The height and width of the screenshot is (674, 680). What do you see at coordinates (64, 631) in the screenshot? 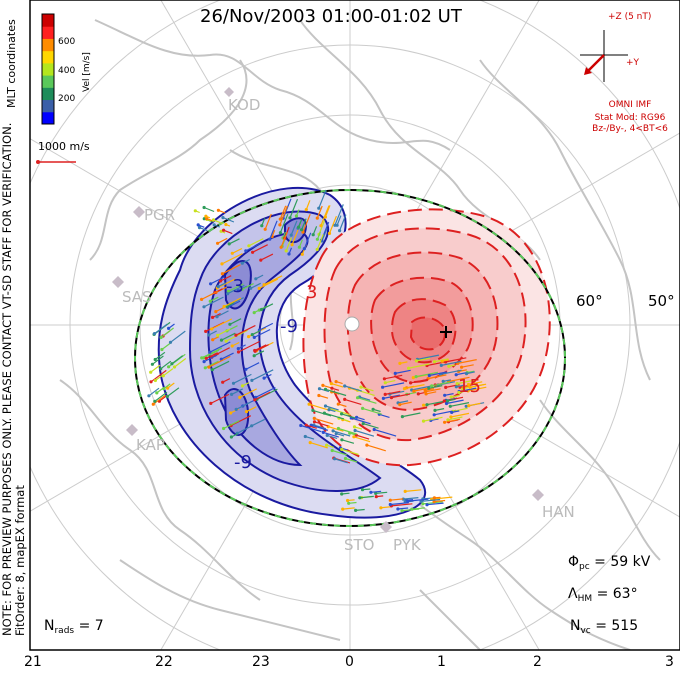
I see `stat-nrads-sub: rads` at bounding box center [64, 631].